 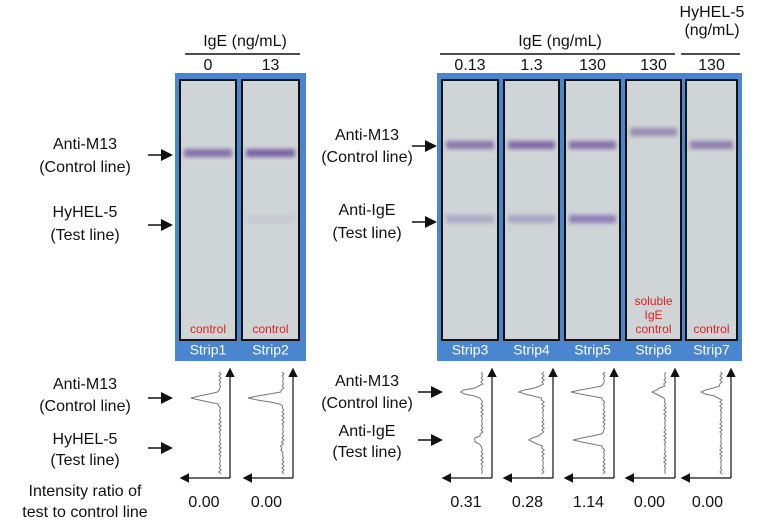 I want to click on concentration: 1.3, so click(x=531, y=65).